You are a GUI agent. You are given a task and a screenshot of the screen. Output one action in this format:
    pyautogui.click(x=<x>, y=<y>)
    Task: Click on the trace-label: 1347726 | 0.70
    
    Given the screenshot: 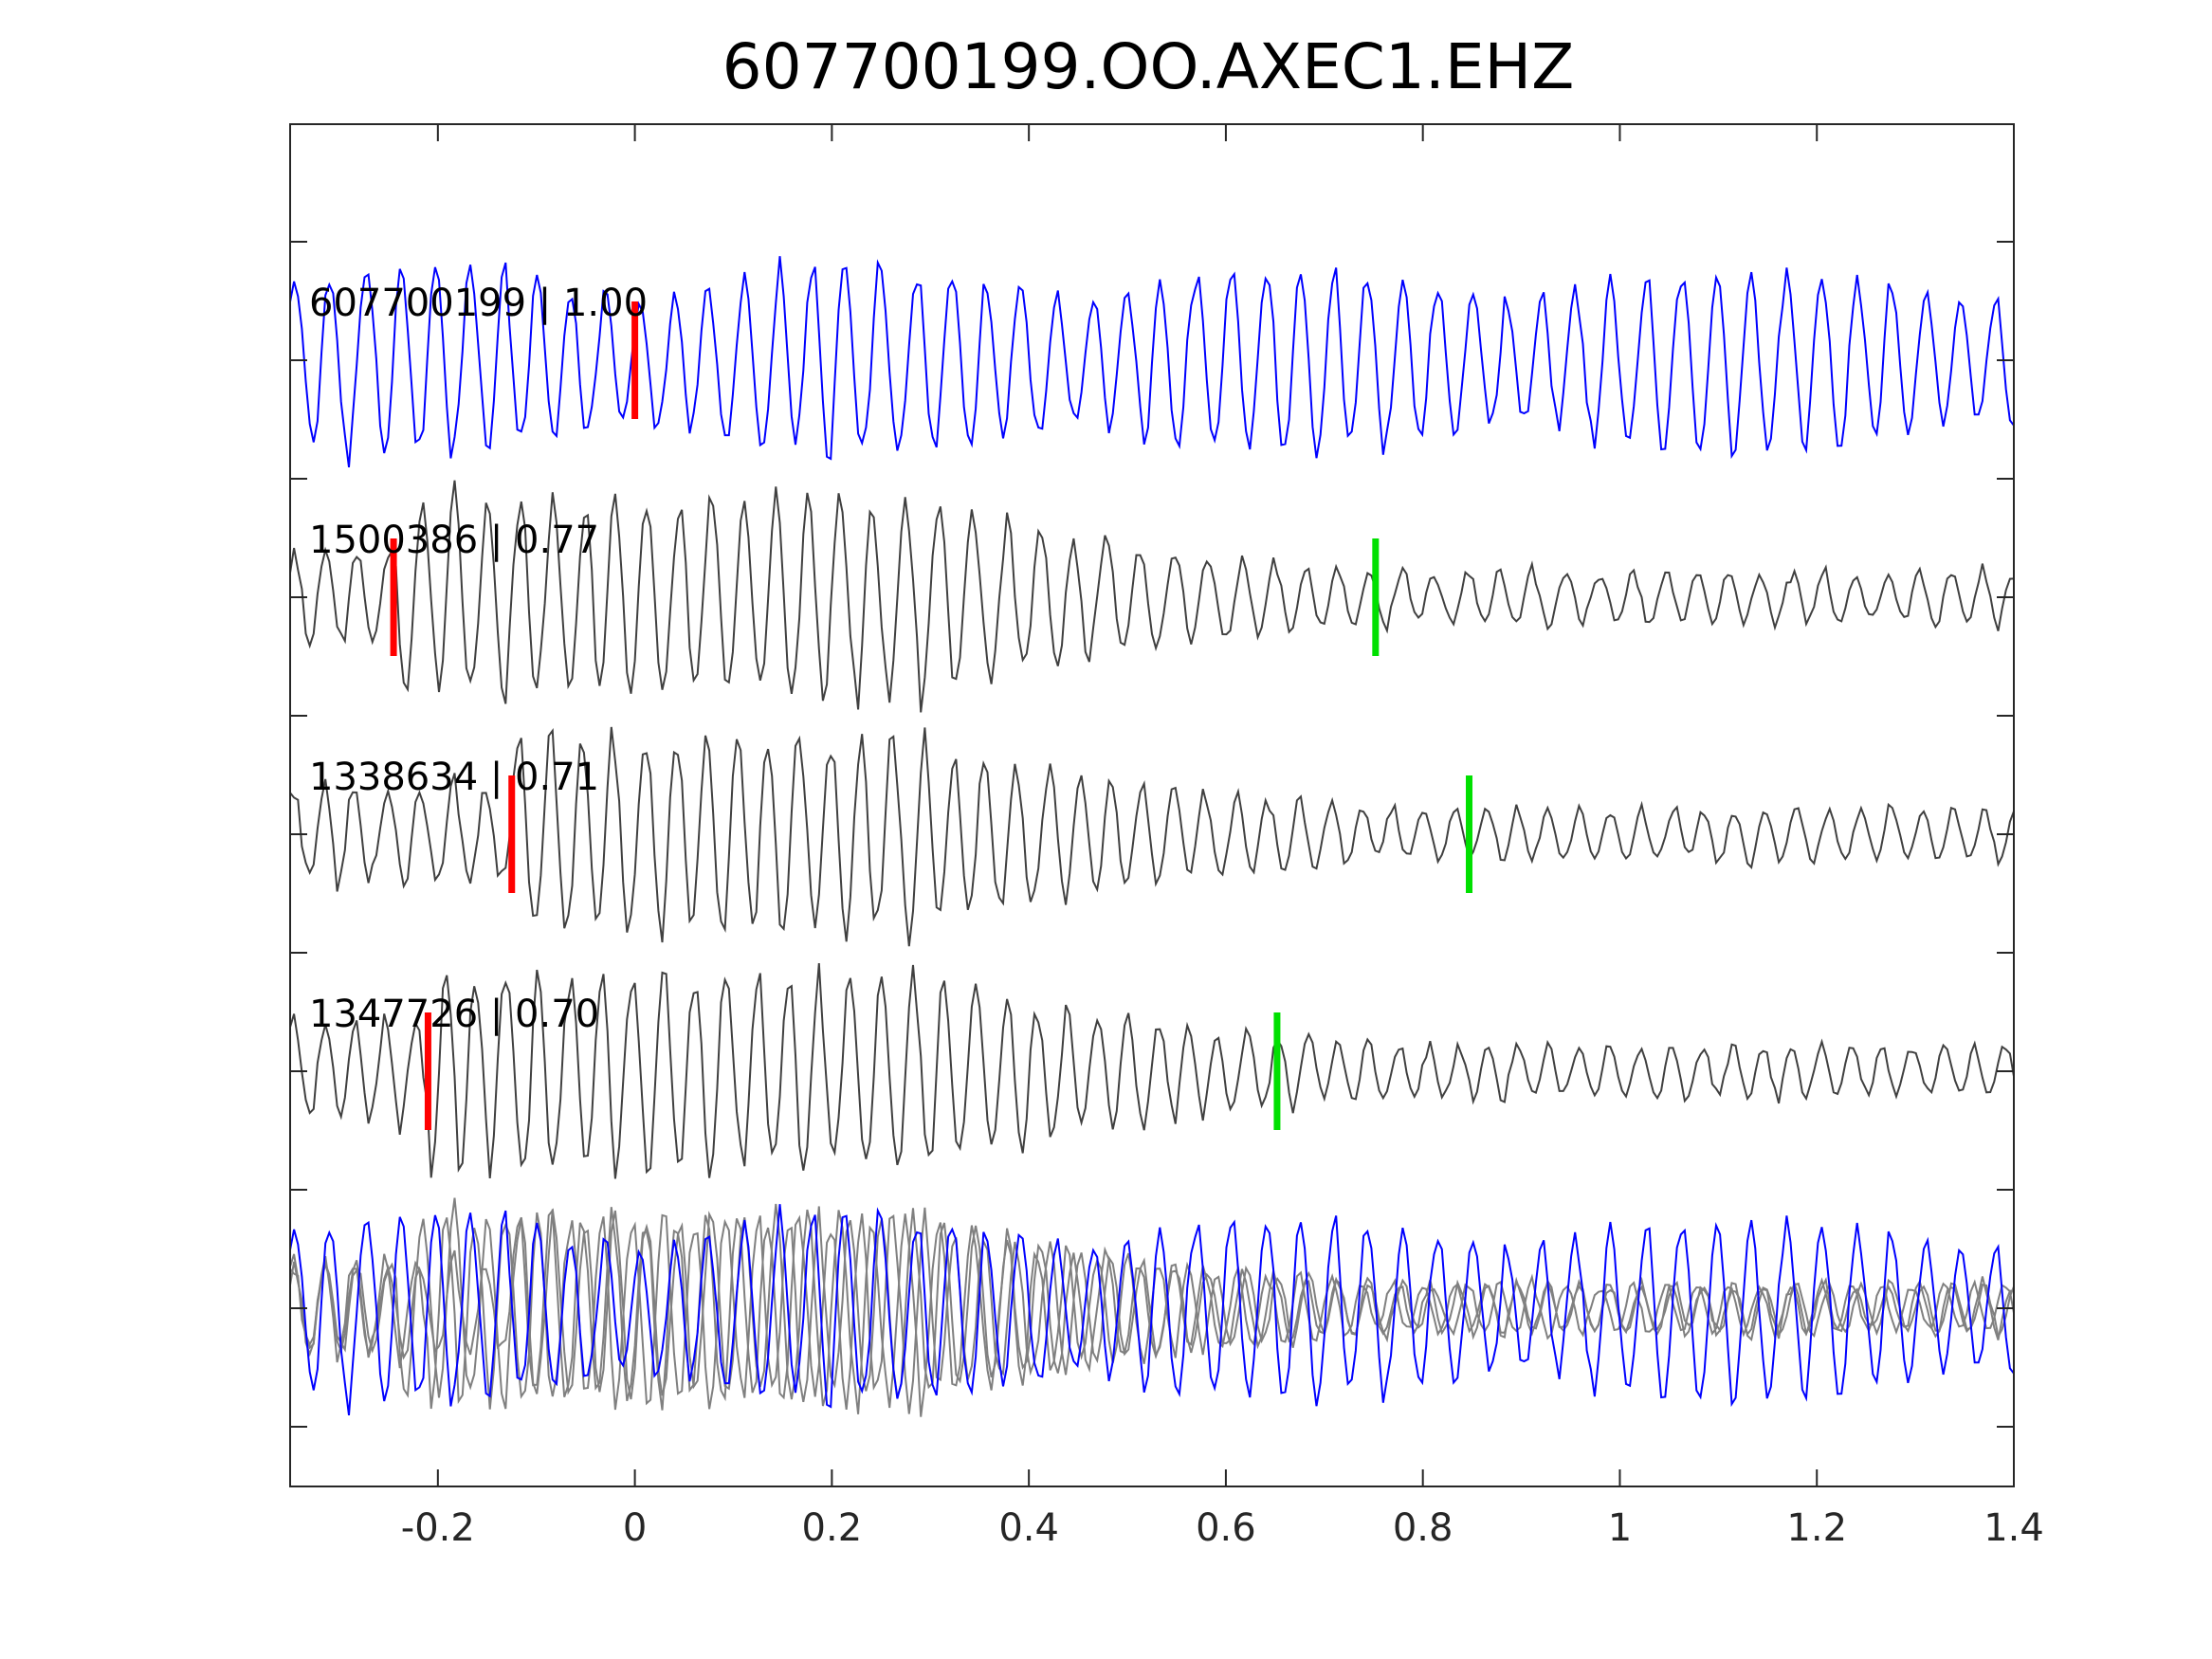 What is the action you would take?
    pyautogui.click(x=454, y=1014)
    